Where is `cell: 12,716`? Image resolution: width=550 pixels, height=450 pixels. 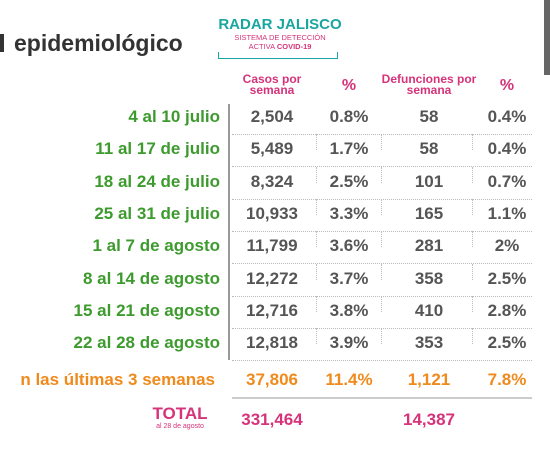
cell: 12,716 is located at coordinates (272, 310).